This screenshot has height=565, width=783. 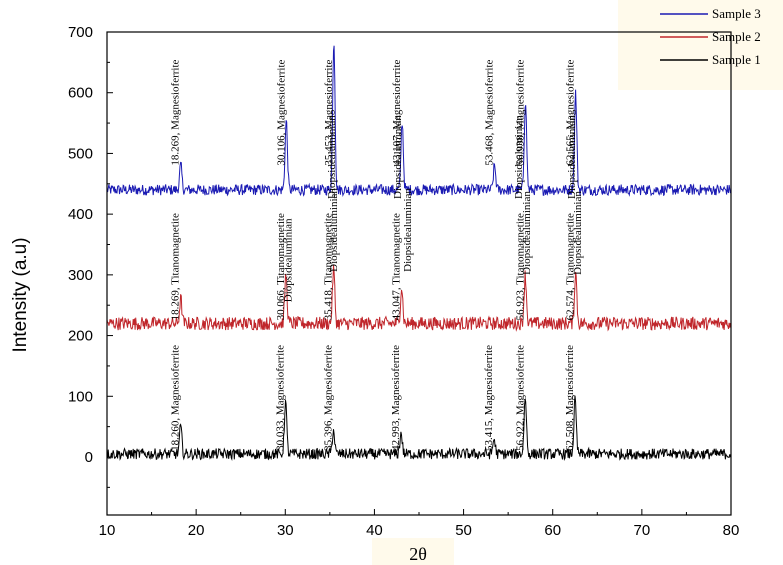 What do you see at coordinates (552, 530) in the screenshot?
I see `x-tick-label: 60` at bounding box center [552, 530].